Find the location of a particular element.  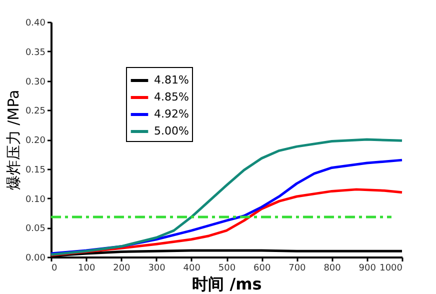

y-tick-label: 0.25 is located at coordinates (35, 111).